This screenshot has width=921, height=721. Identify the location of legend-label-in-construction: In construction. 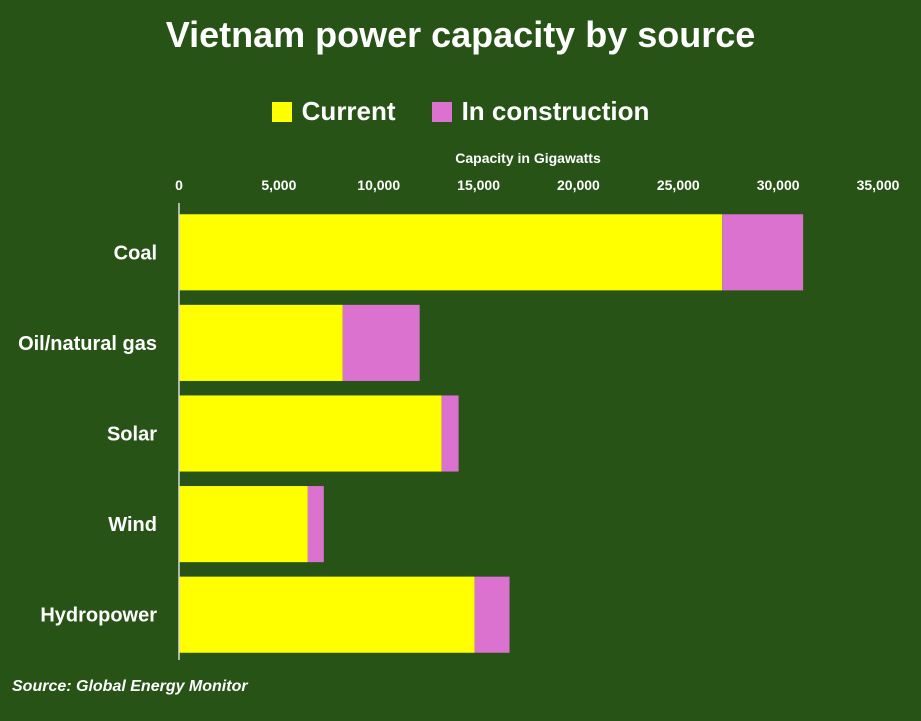
(555, 111).